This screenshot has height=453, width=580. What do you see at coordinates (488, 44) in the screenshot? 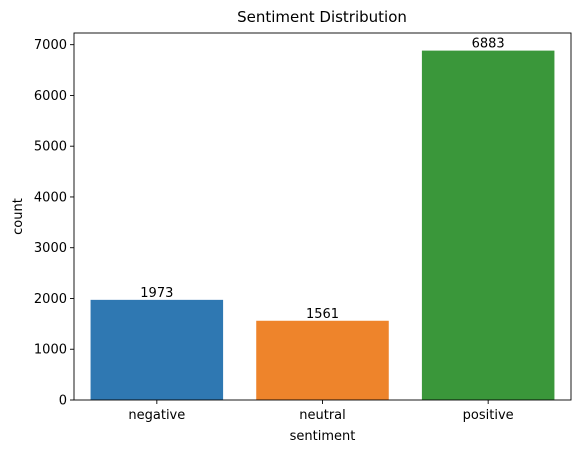
I see `data-label-positive: 6883` at bounding box center [488, 44].